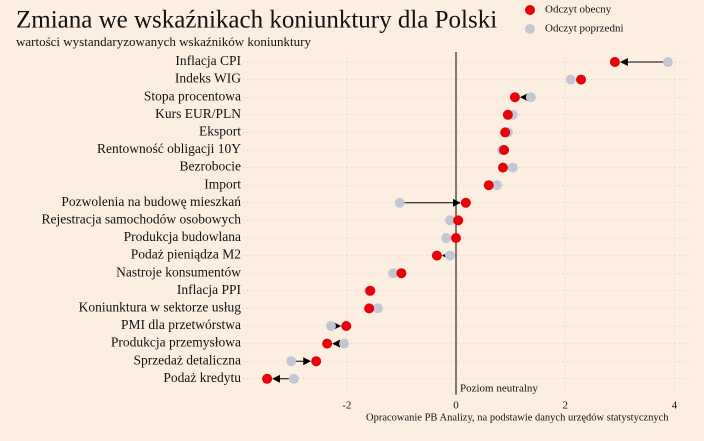 The image size is (704, 441). What do you see at coordinates (208, 78) in the screenshot?
I see `category-label: Indeks WIG` at bounding box center [208, 78].